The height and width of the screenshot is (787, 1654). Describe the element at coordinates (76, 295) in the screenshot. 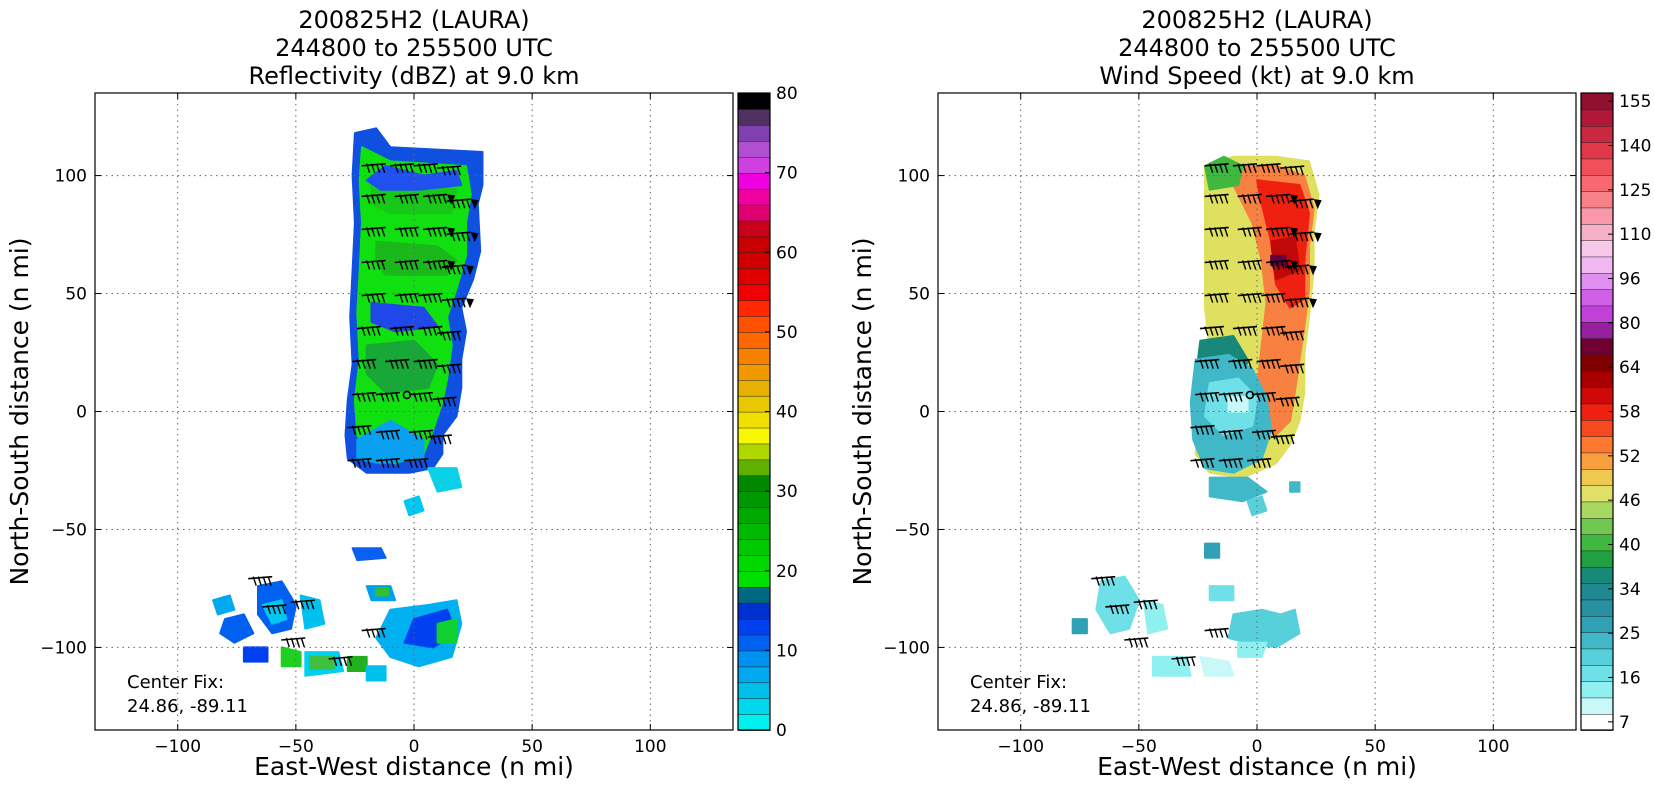

I see `y-tick-label: 50` at that location.